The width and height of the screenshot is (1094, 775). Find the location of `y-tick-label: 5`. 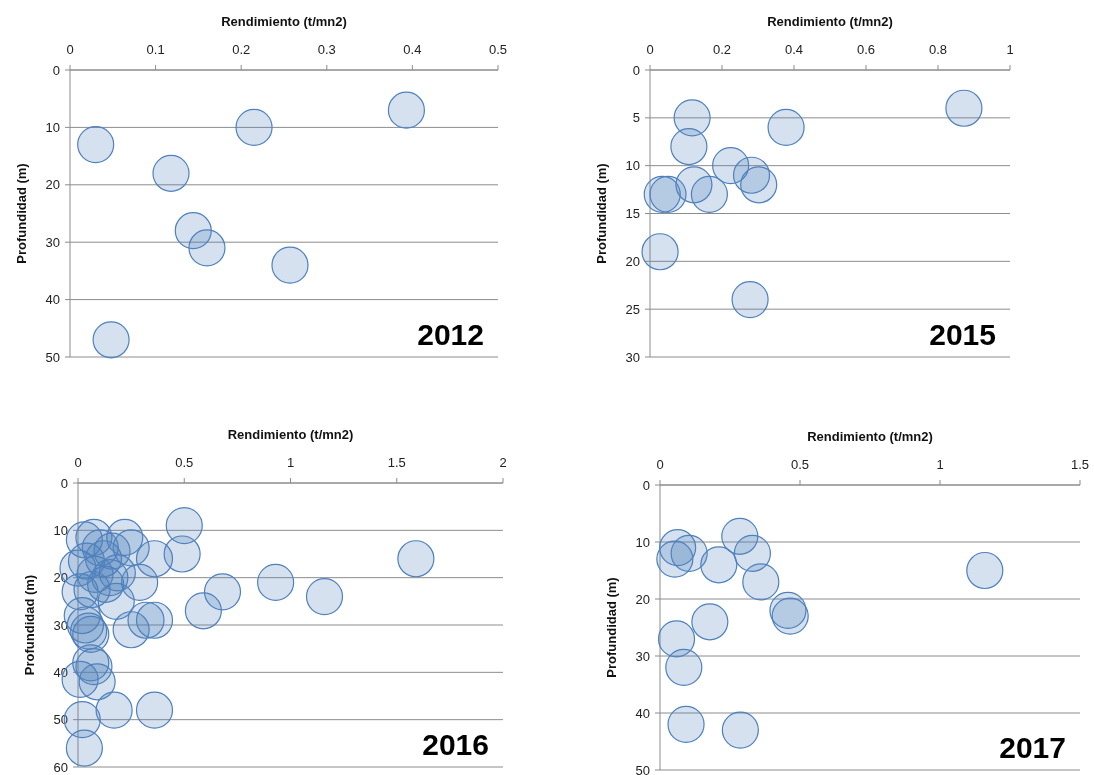

y-tick-label: 5 is located at coordinates (636, 118).